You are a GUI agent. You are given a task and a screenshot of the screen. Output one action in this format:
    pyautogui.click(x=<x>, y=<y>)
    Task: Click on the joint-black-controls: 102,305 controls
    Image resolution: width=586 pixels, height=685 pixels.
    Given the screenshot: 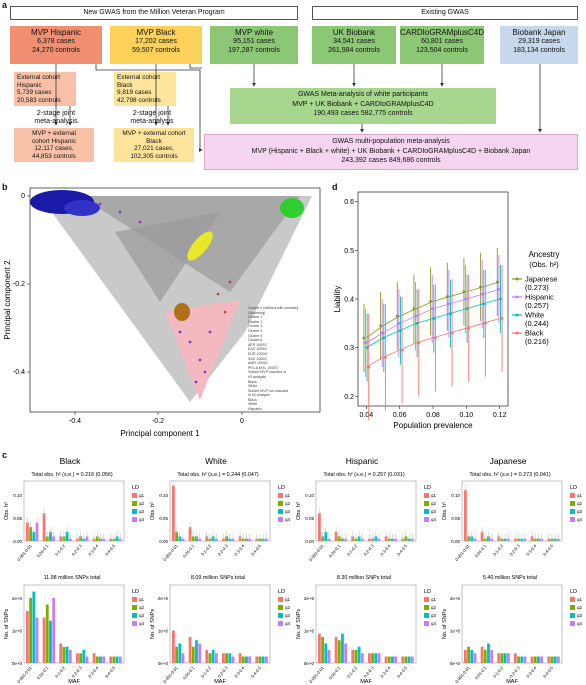 What is the action you would take?
    pyautogui.click(x=154, y=156)
    